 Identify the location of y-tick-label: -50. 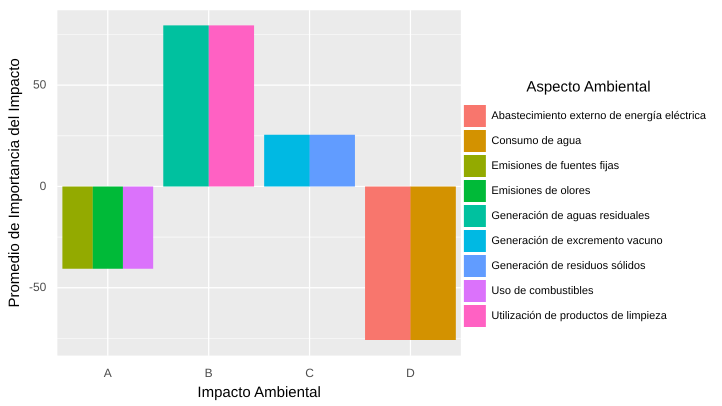
(38, 287).